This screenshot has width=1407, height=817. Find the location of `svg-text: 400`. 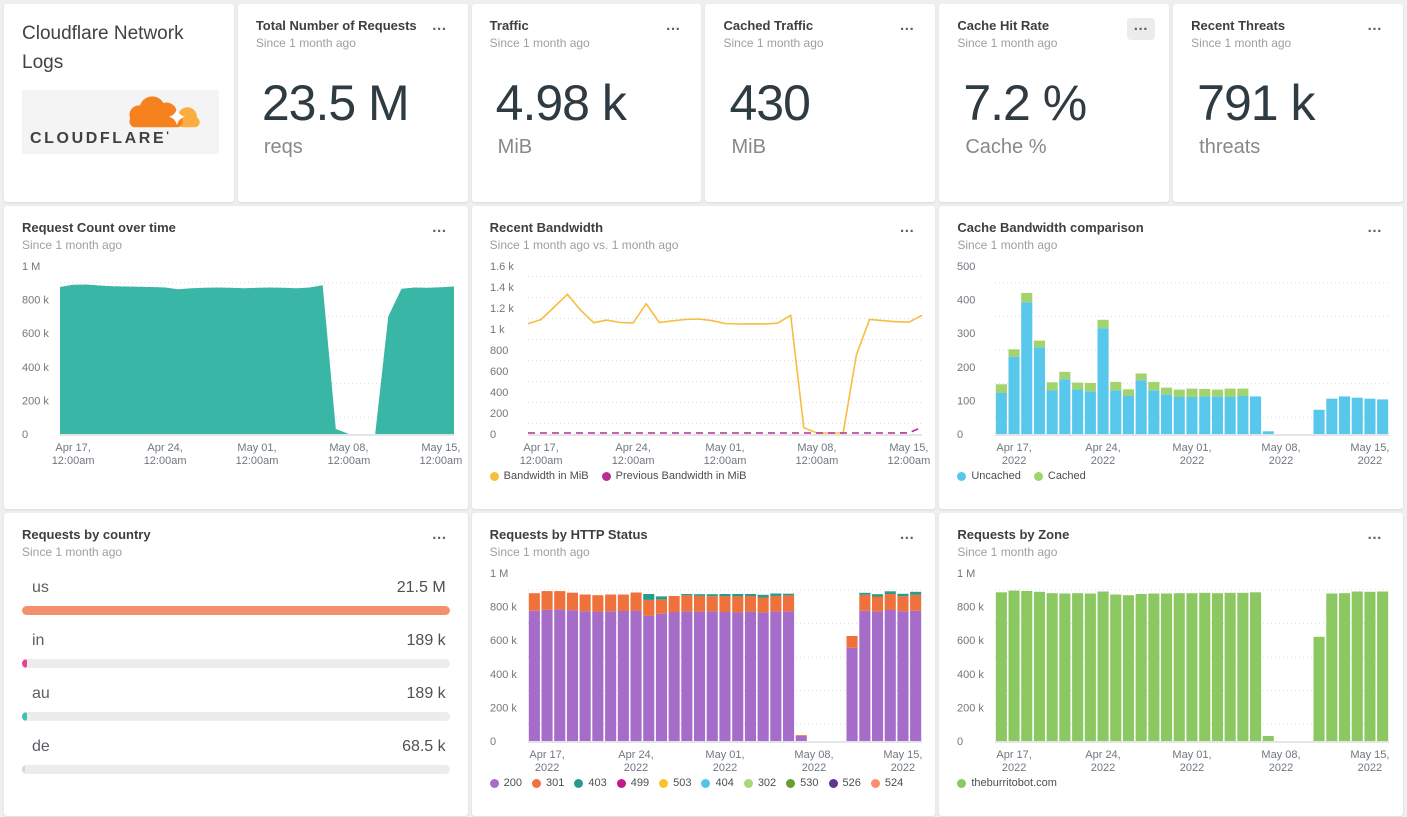

svg-text: 400 is located at coordinates (966, 301).